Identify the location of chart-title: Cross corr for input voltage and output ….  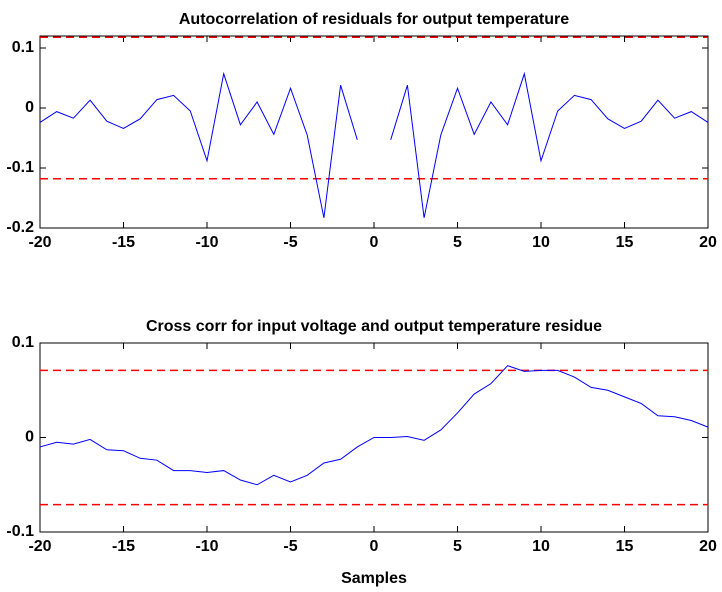
(374, 326).